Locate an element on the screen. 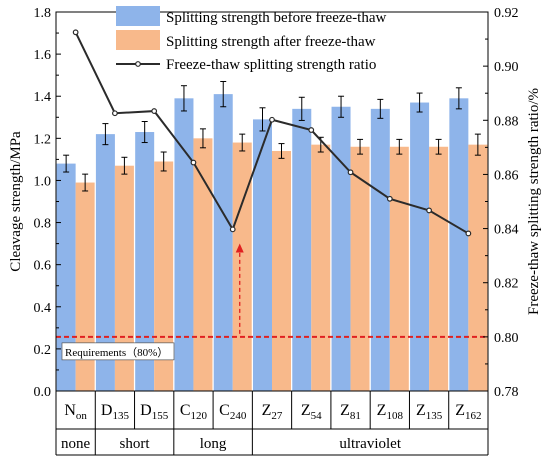 This screenshot has height=465, width=550. y-right-tick-label-0: 0.78 is located at coordinates (506, 392).